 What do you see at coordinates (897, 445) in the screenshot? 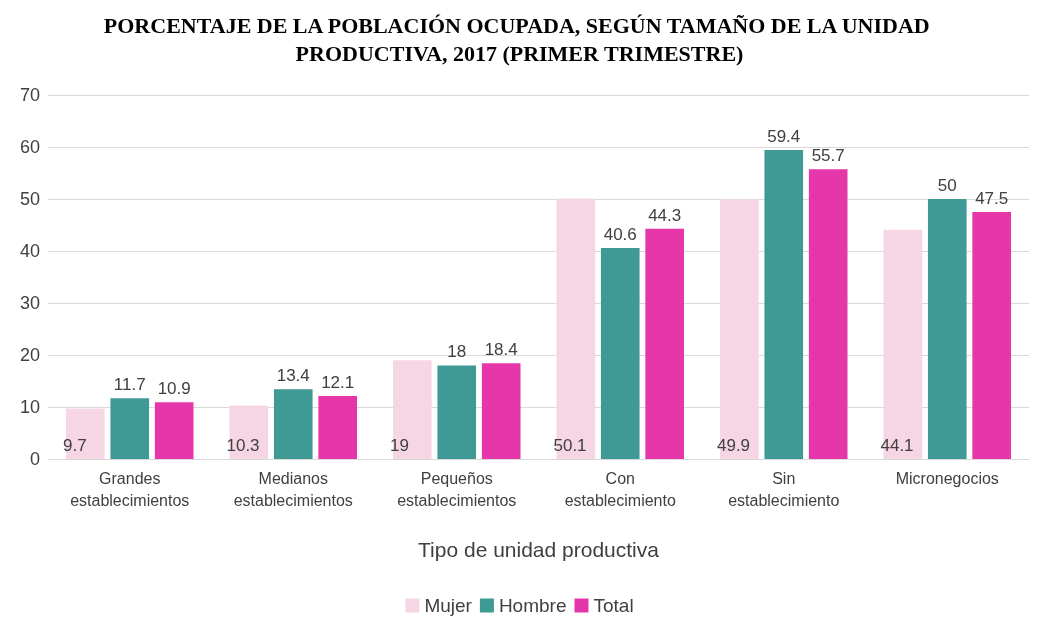
I see `data-label: 44.1` at bounding box center [897, 445].